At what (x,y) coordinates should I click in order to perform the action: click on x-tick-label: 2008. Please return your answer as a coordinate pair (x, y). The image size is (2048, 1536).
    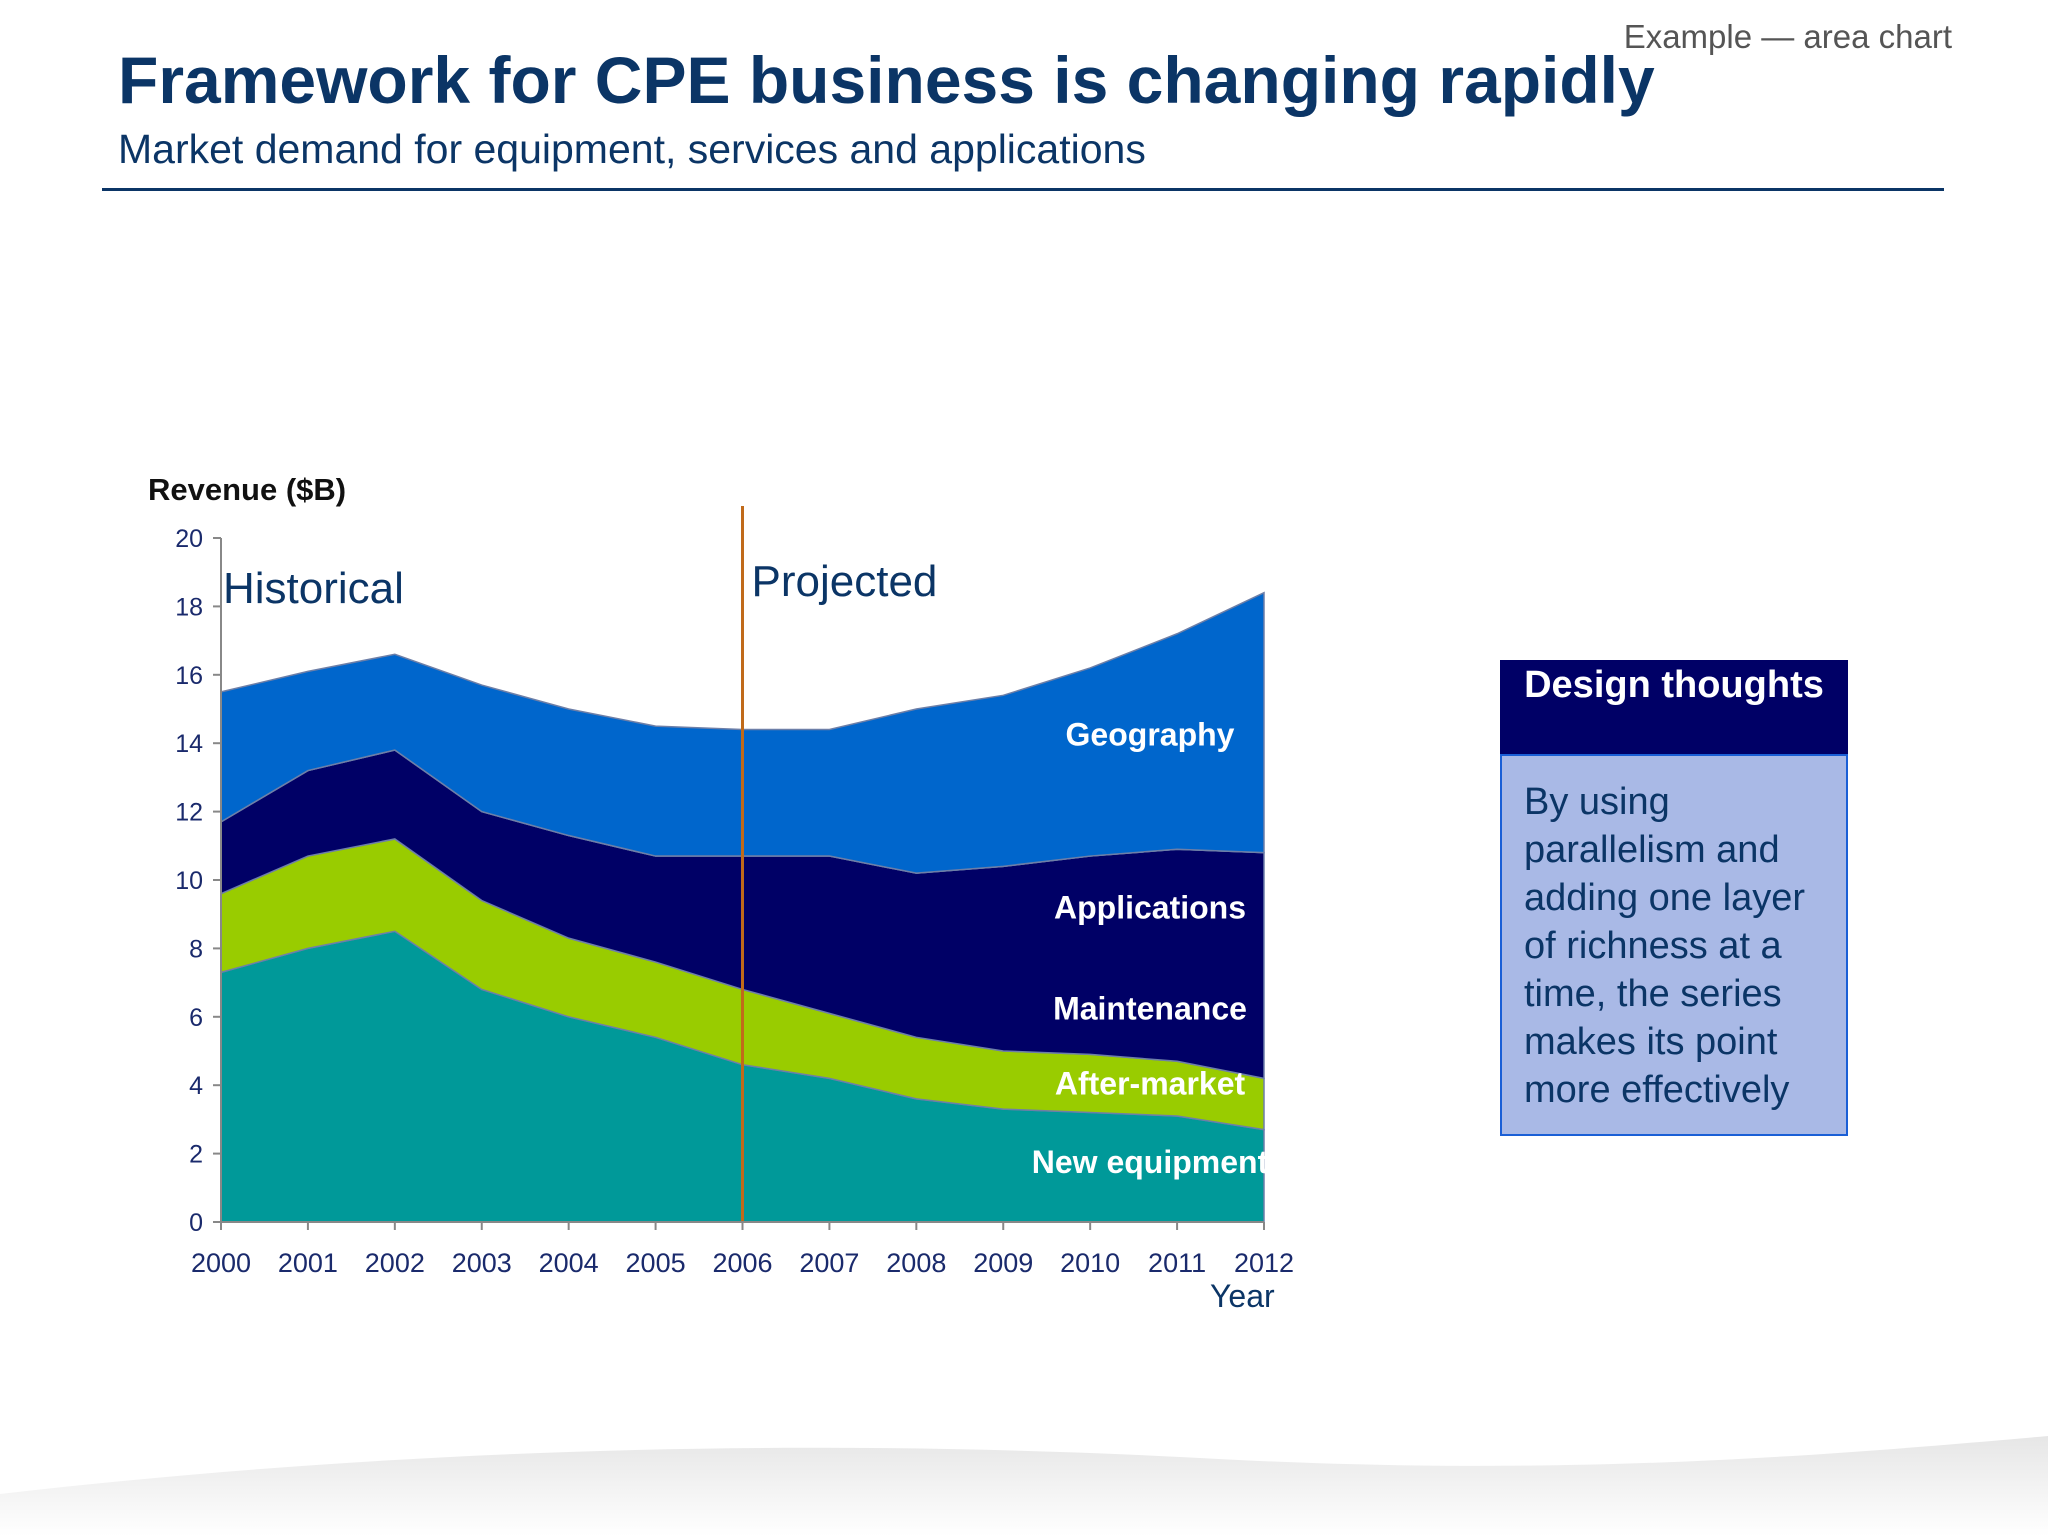
    Looking at the image, I should click on (916, 1263).